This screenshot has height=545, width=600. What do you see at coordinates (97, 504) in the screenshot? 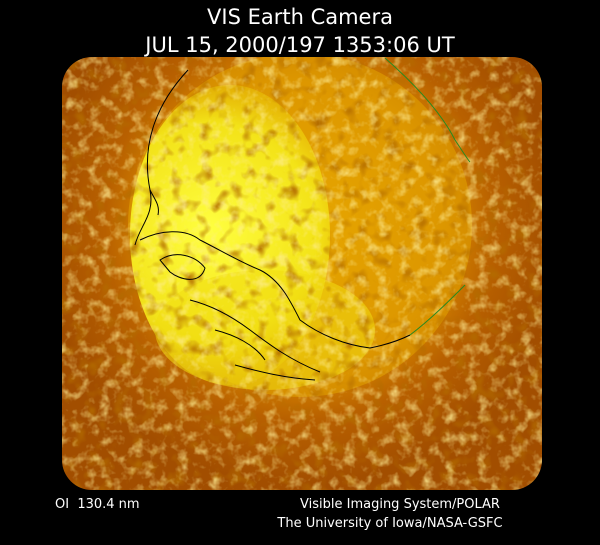
I see `wavelength: OI 130.4 nm` at bounding box center [97, 504].